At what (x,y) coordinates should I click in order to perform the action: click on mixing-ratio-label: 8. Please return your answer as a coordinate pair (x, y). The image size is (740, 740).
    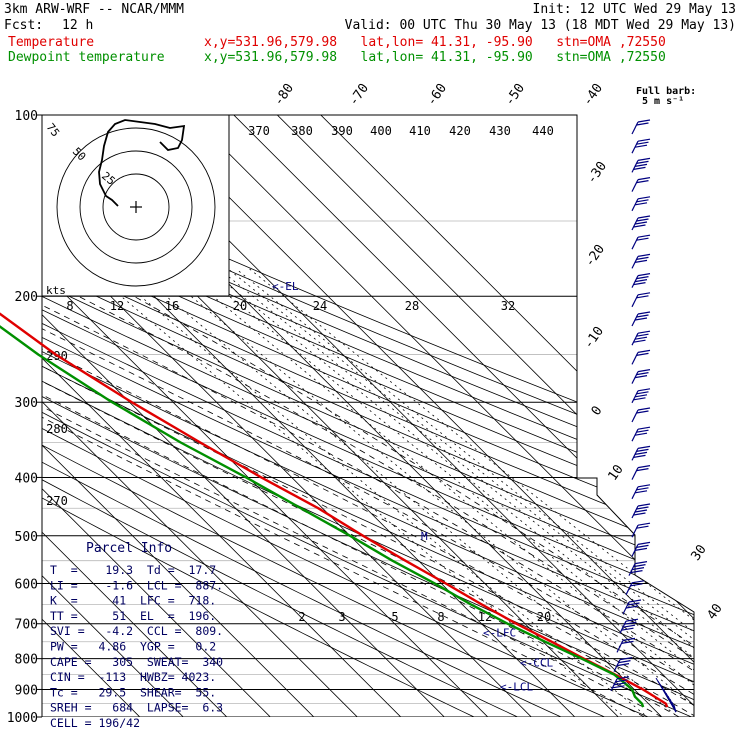
    Looking at the image, I should click on (440, 617).